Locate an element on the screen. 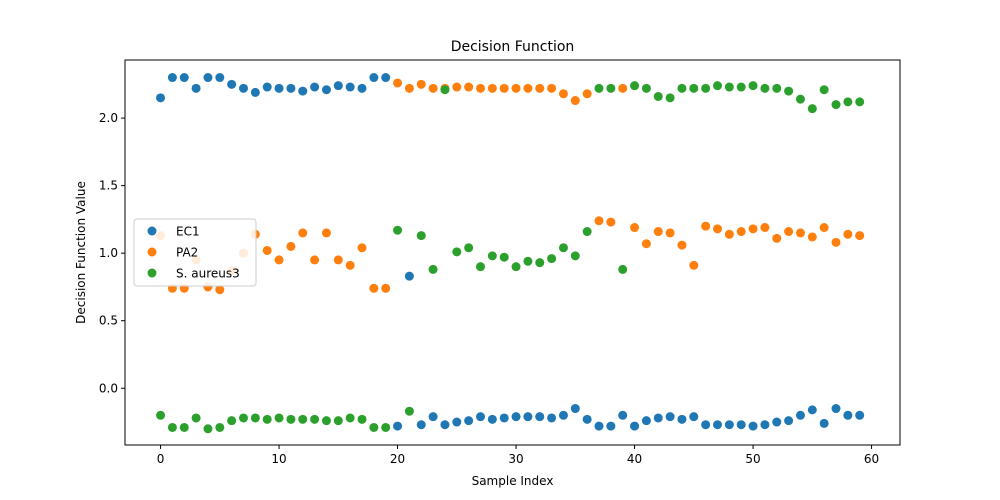 Image resolution: width=1000 pixels, height=500 pixels. legend-label: PA2 is located at coordinates (187, 253).